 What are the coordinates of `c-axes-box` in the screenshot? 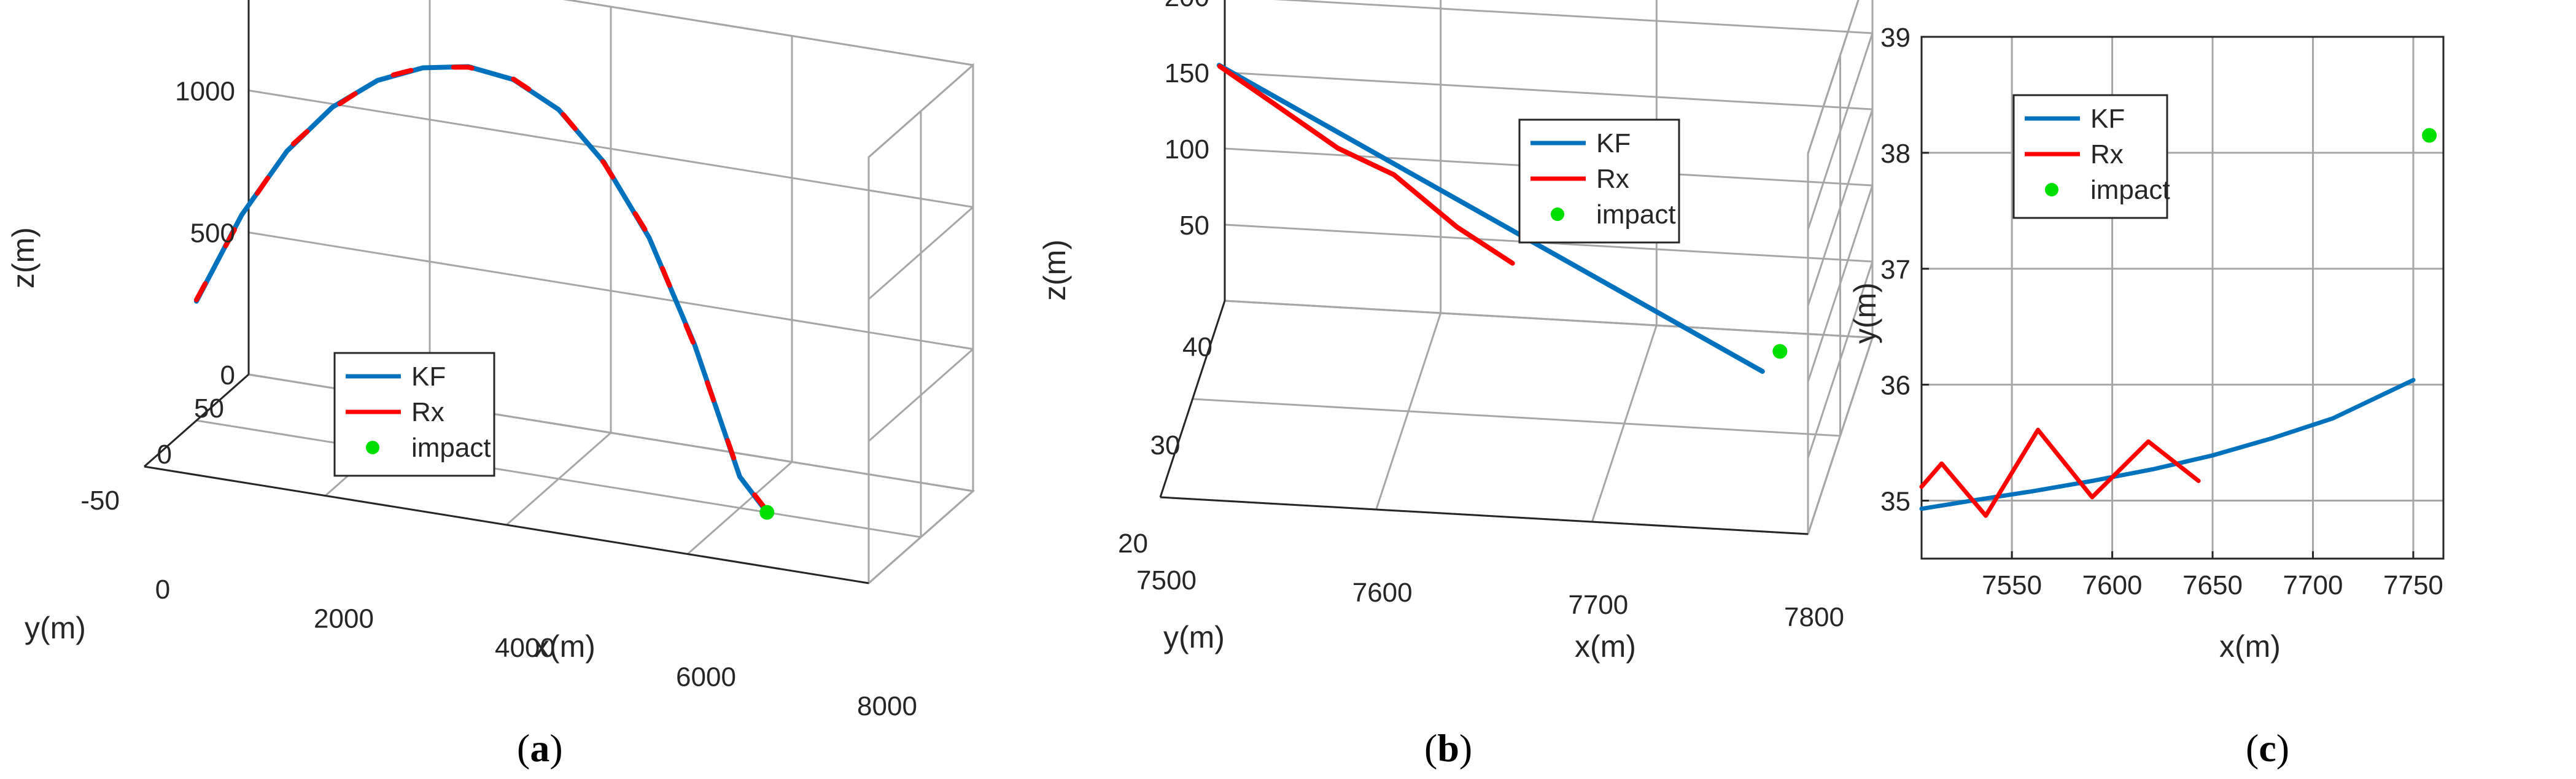 It's located at (2182, 298).